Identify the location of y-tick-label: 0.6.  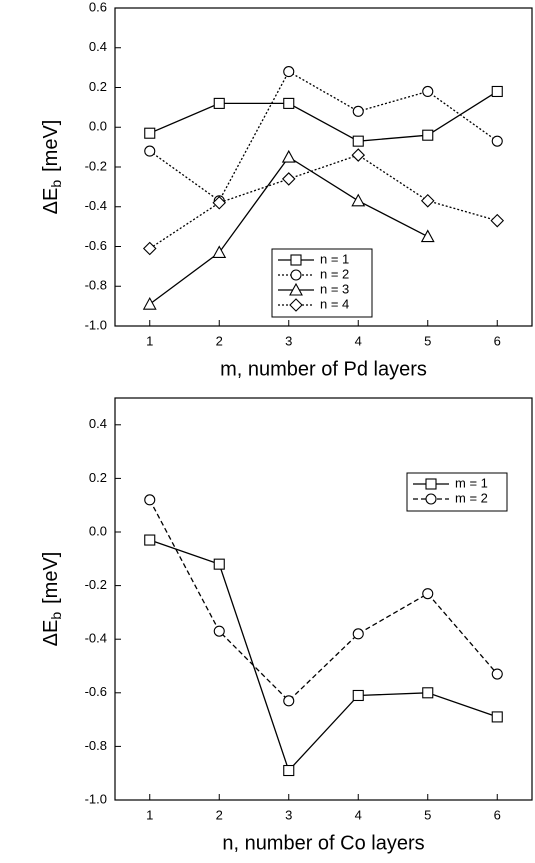
(98, 7).